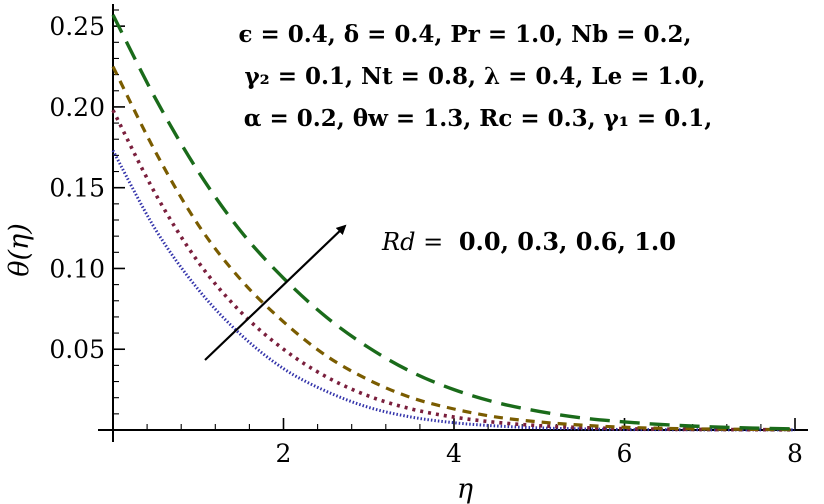  I want to click on y-tick-label: 0.05, so click(77, 349).